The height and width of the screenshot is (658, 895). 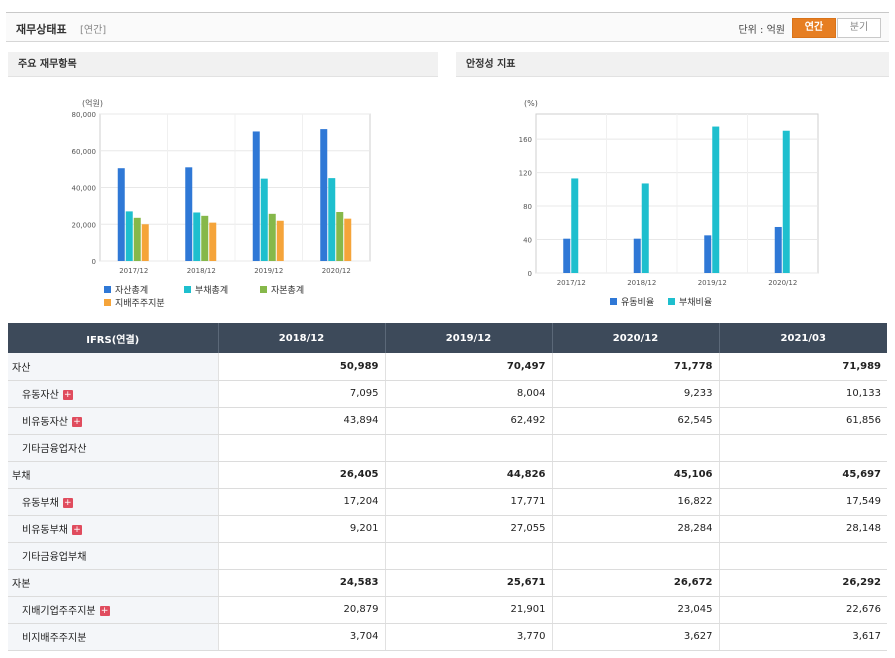 What do you see at coordinates (21, 368) in the screenshot?
I see `row-label-text: 자산` at bounding box center [21, 368].